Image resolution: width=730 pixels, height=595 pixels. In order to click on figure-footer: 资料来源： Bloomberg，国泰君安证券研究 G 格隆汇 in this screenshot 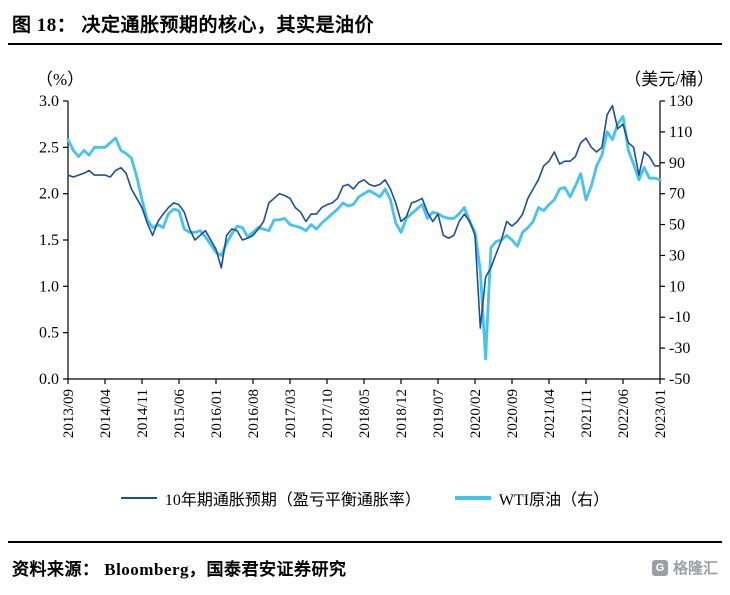, I will do `click(365, 560)`.